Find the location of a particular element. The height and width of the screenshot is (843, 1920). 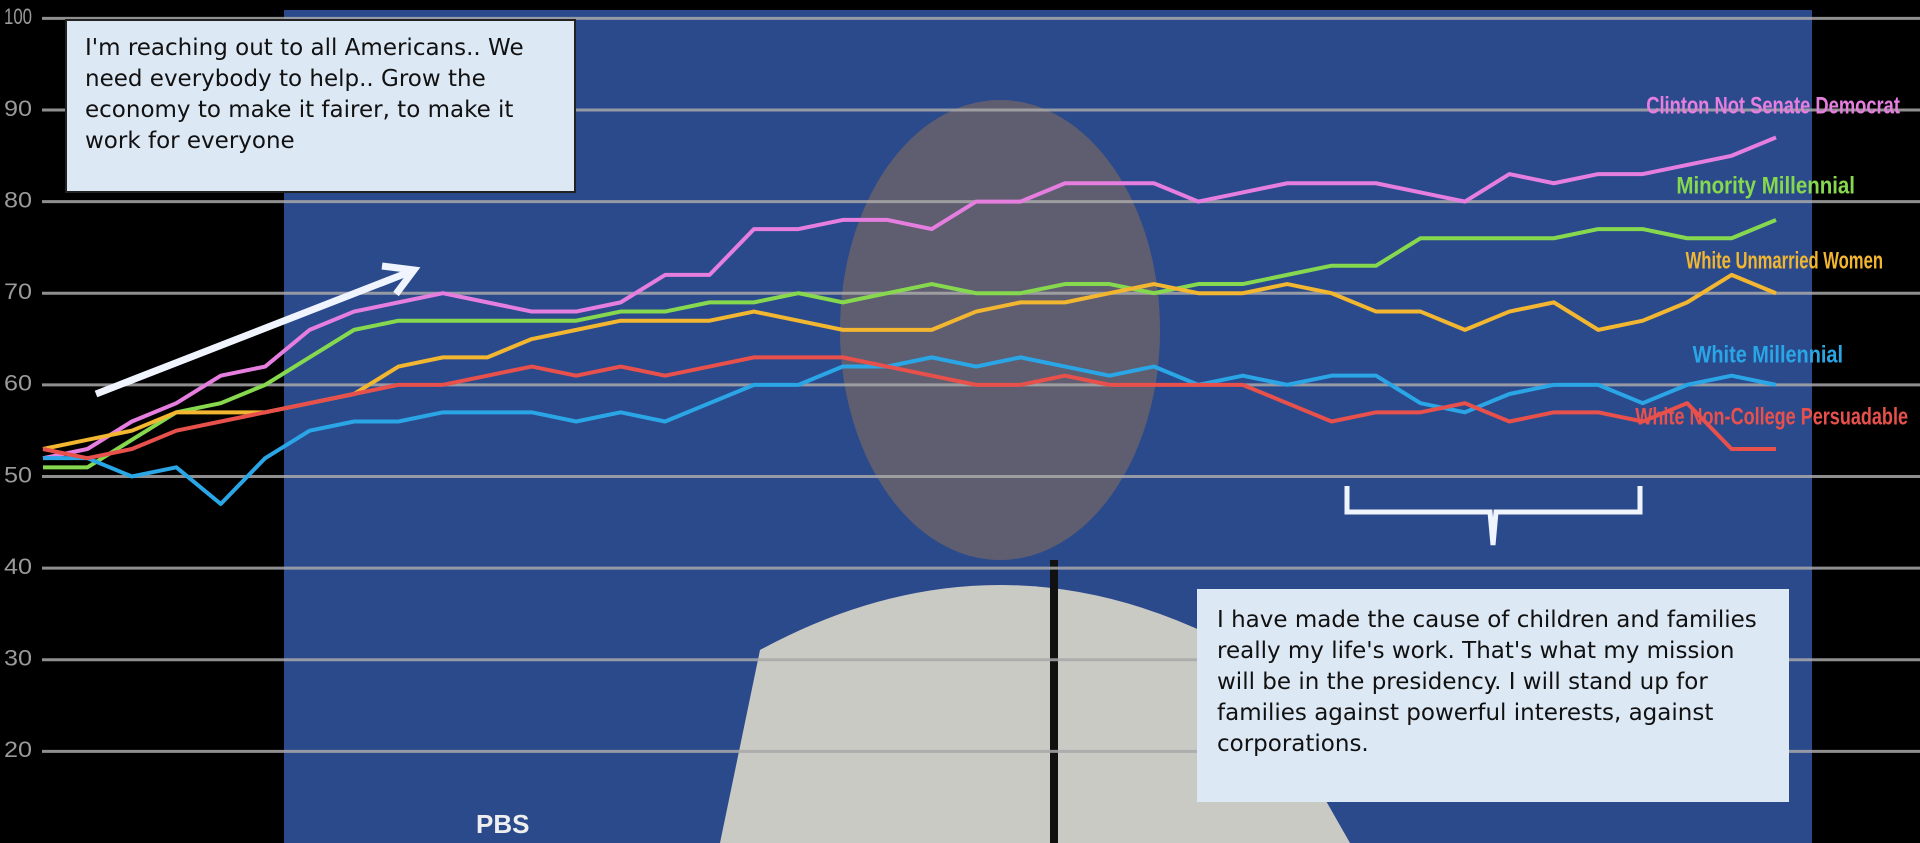

y-tick-label: 80 is located at coordinates (18, 199).